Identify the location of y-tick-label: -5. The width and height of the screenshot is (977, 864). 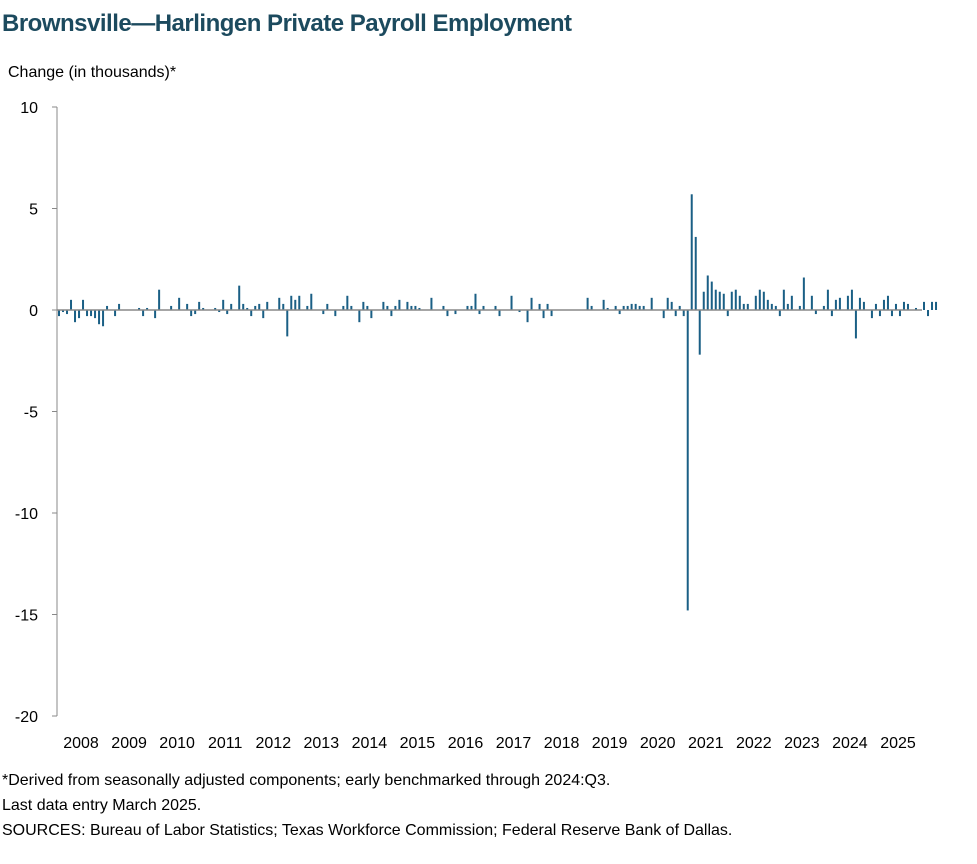
(31, 413).